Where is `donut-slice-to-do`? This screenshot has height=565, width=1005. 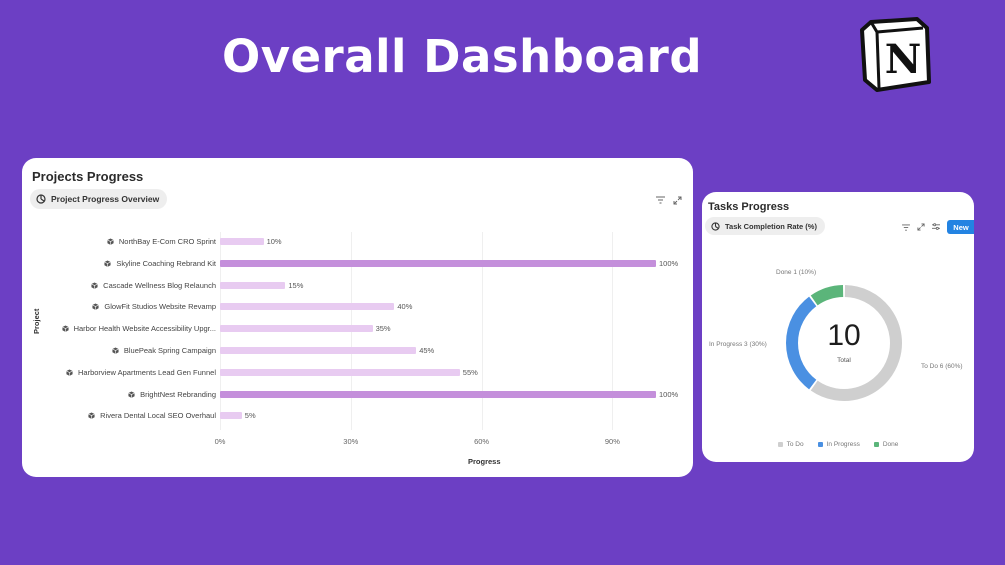
donut-slice-to-do is located at coordinates (856, 343).